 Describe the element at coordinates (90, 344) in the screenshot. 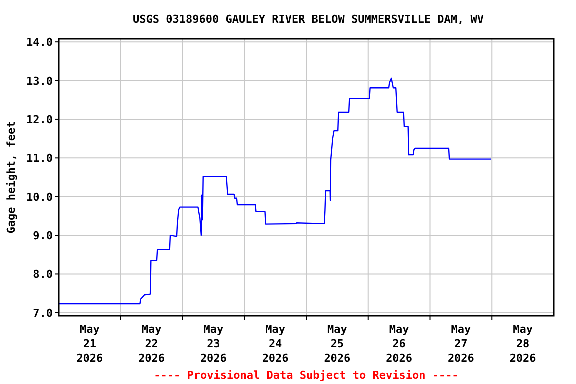

I see `x-tick-label: May 21 2026` at that location.